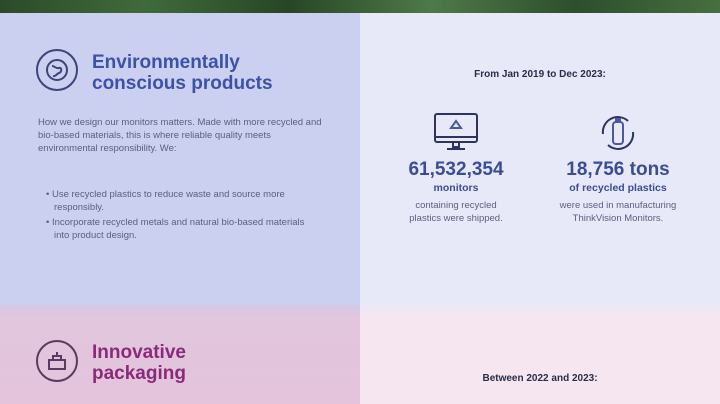  I want to click on stats-range: From Jan 2019 to Dec 2023:, so click(540, 74).